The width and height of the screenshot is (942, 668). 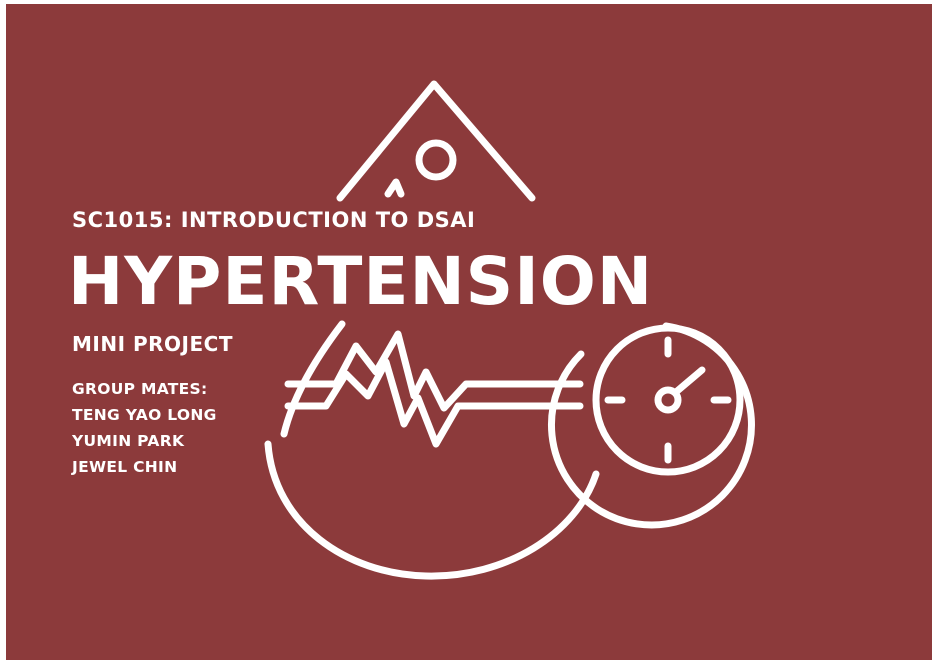 I want to click on member-name: TENG YAO LONG, so click(x=144, y=415).